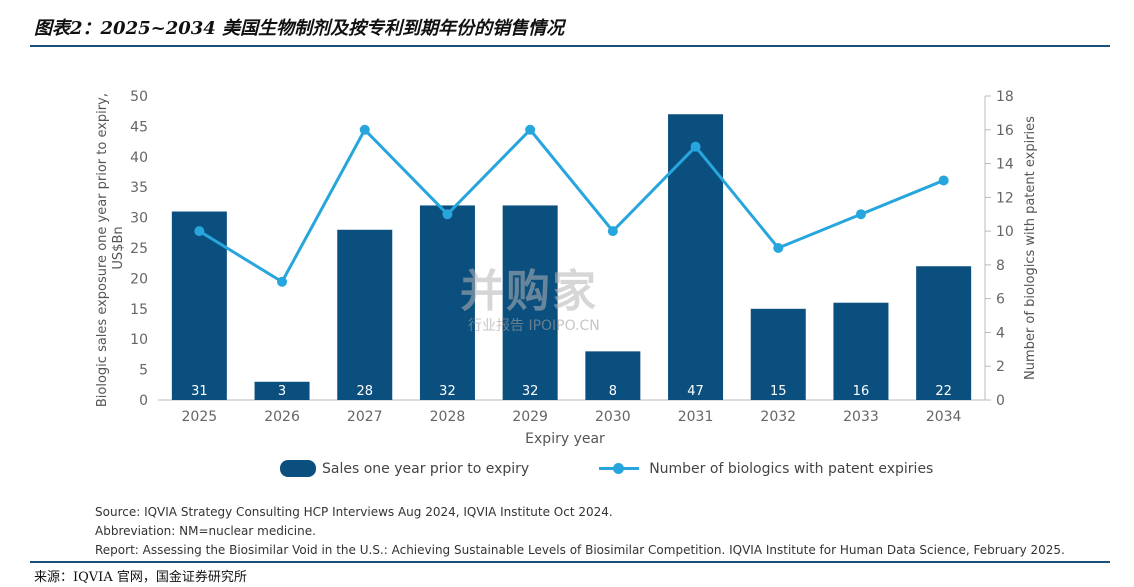  What do you see at coordinates (695, 391) in the screenshot?
I see `bar-data-label: 47` at bounding box center [695, 391].